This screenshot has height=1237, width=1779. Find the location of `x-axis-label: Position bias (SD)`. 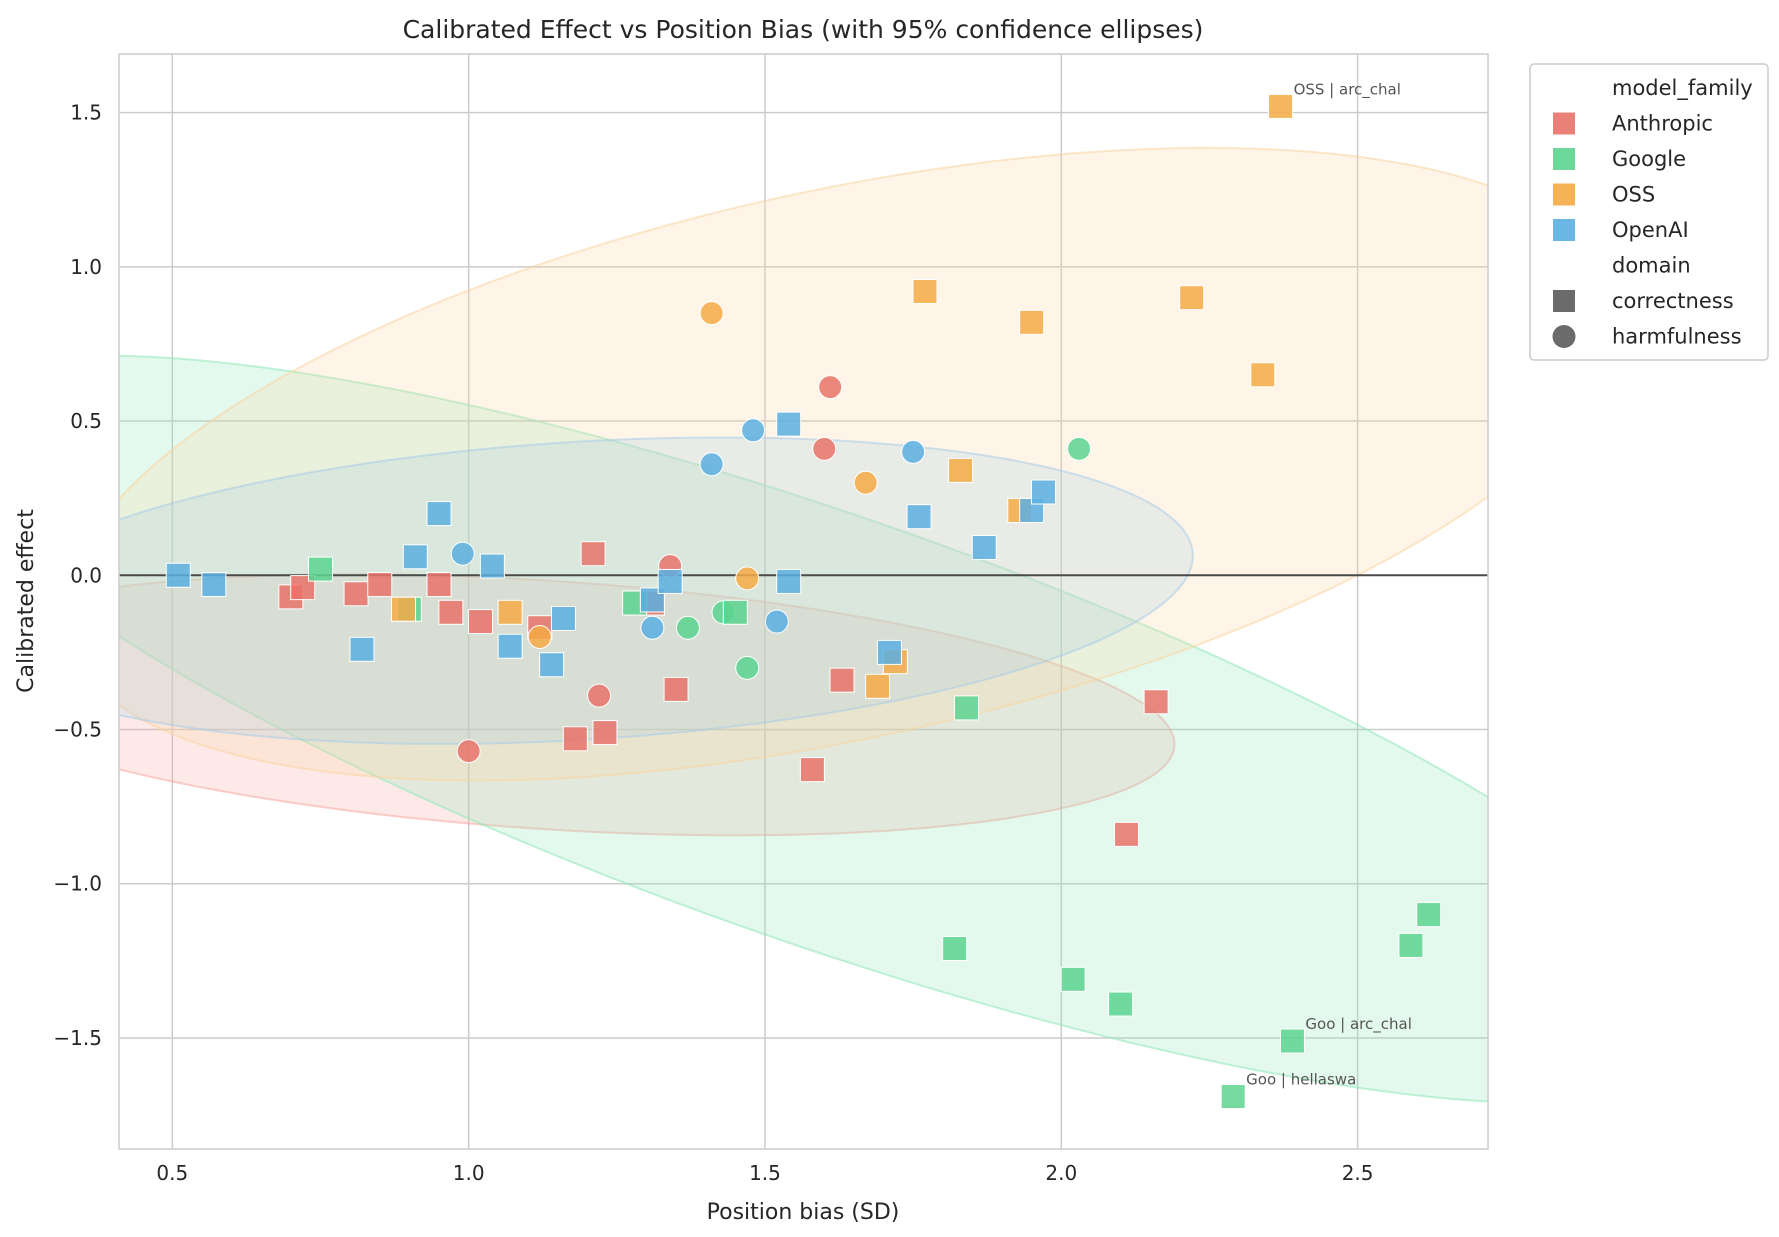

x-axis-label: Position bias (SD) is located at coordinates (803, 1212).